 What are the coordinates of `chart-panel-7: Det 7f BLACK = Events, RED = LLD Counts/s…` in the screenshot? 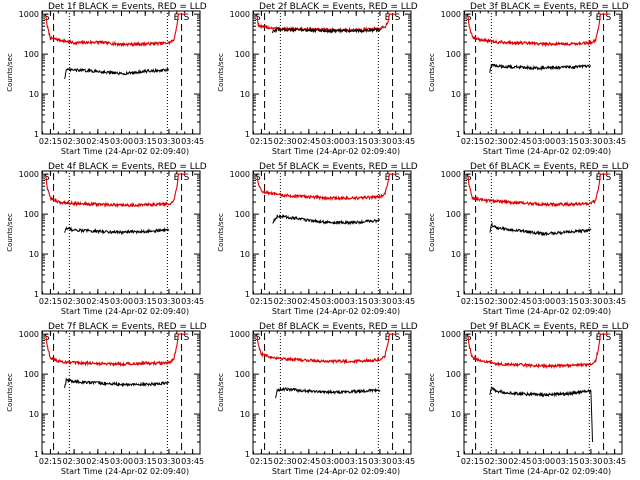 It's located at (106, 399).